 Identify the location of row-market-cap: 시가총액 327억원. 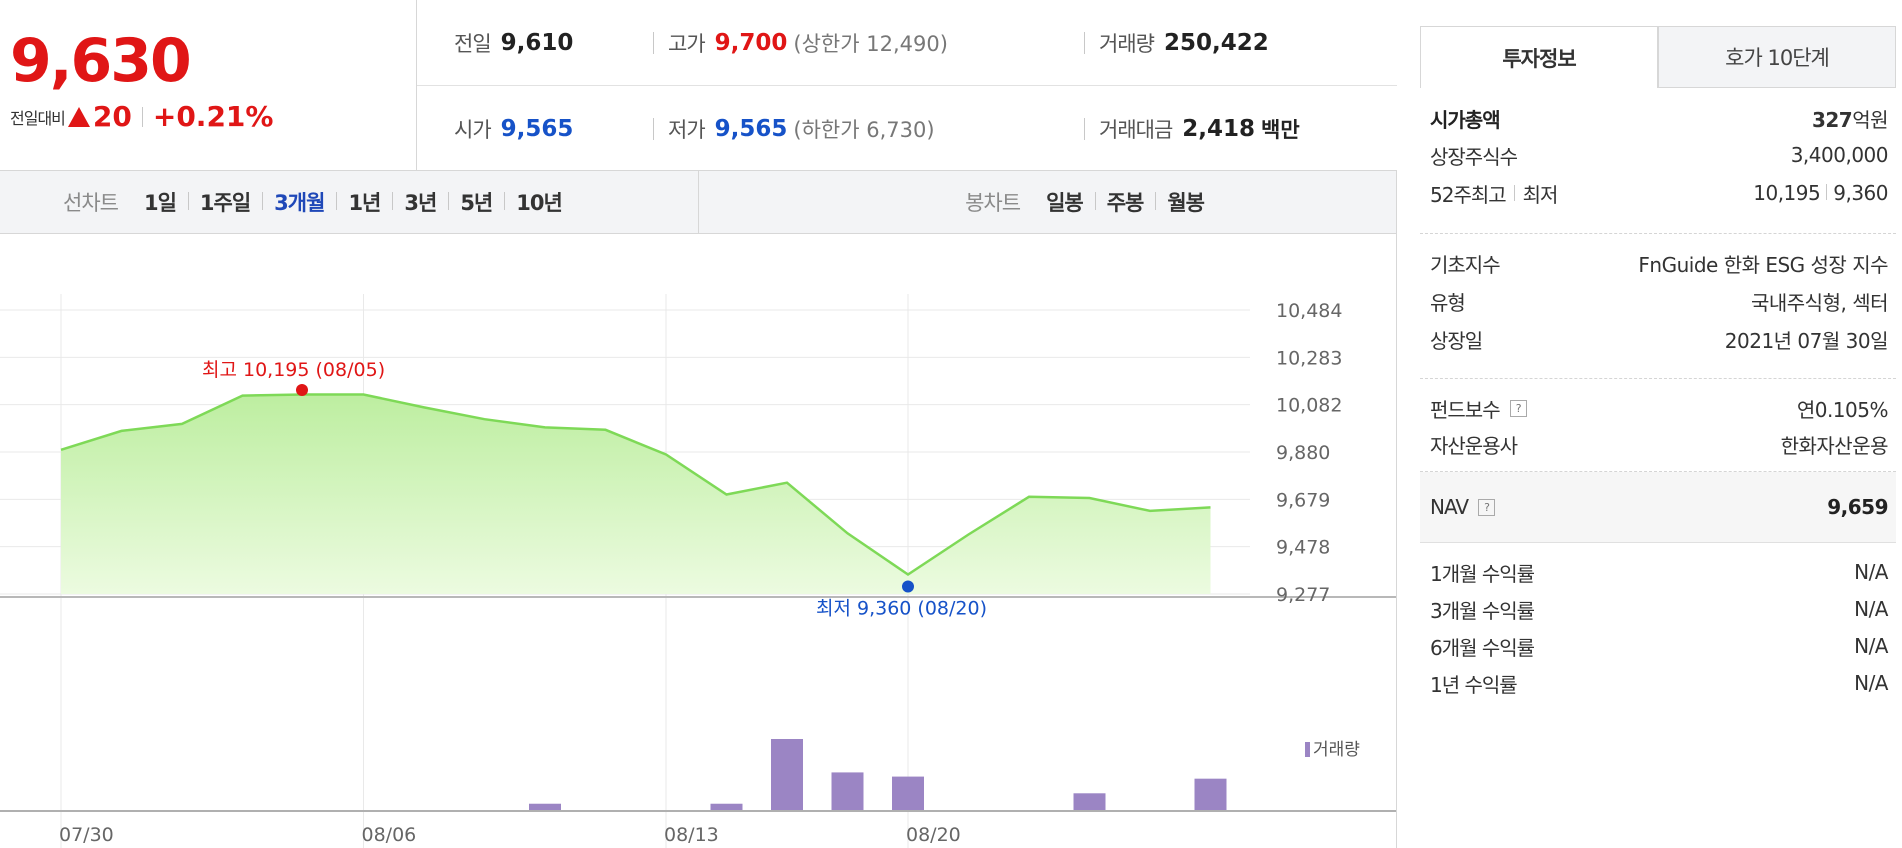
(1659, 118).